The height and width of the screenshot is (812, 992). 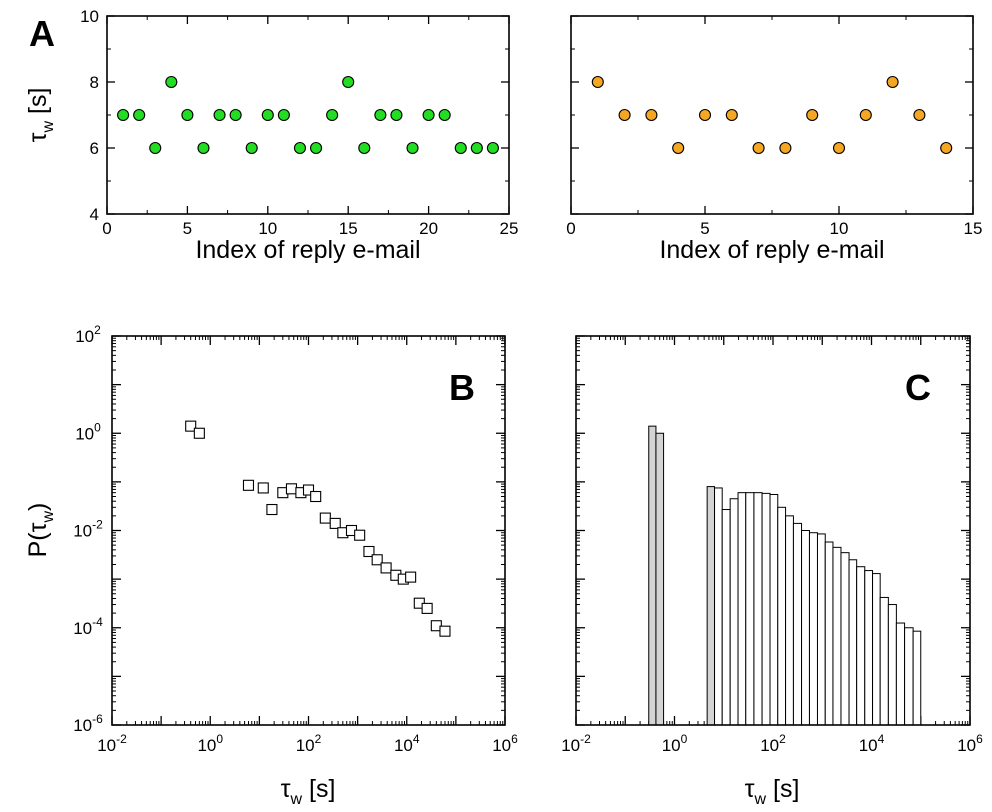 I want to click on a-left-ytick-label: 6, so click(x=94, y=148).